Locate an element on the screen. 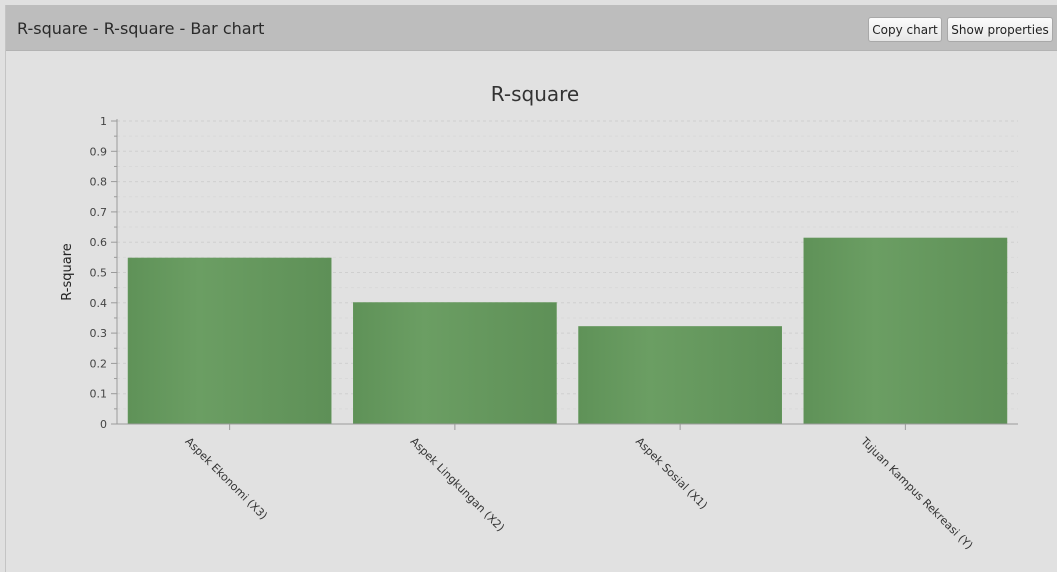  y-tick-label: 0.3 is located at coordinates (99, 333).